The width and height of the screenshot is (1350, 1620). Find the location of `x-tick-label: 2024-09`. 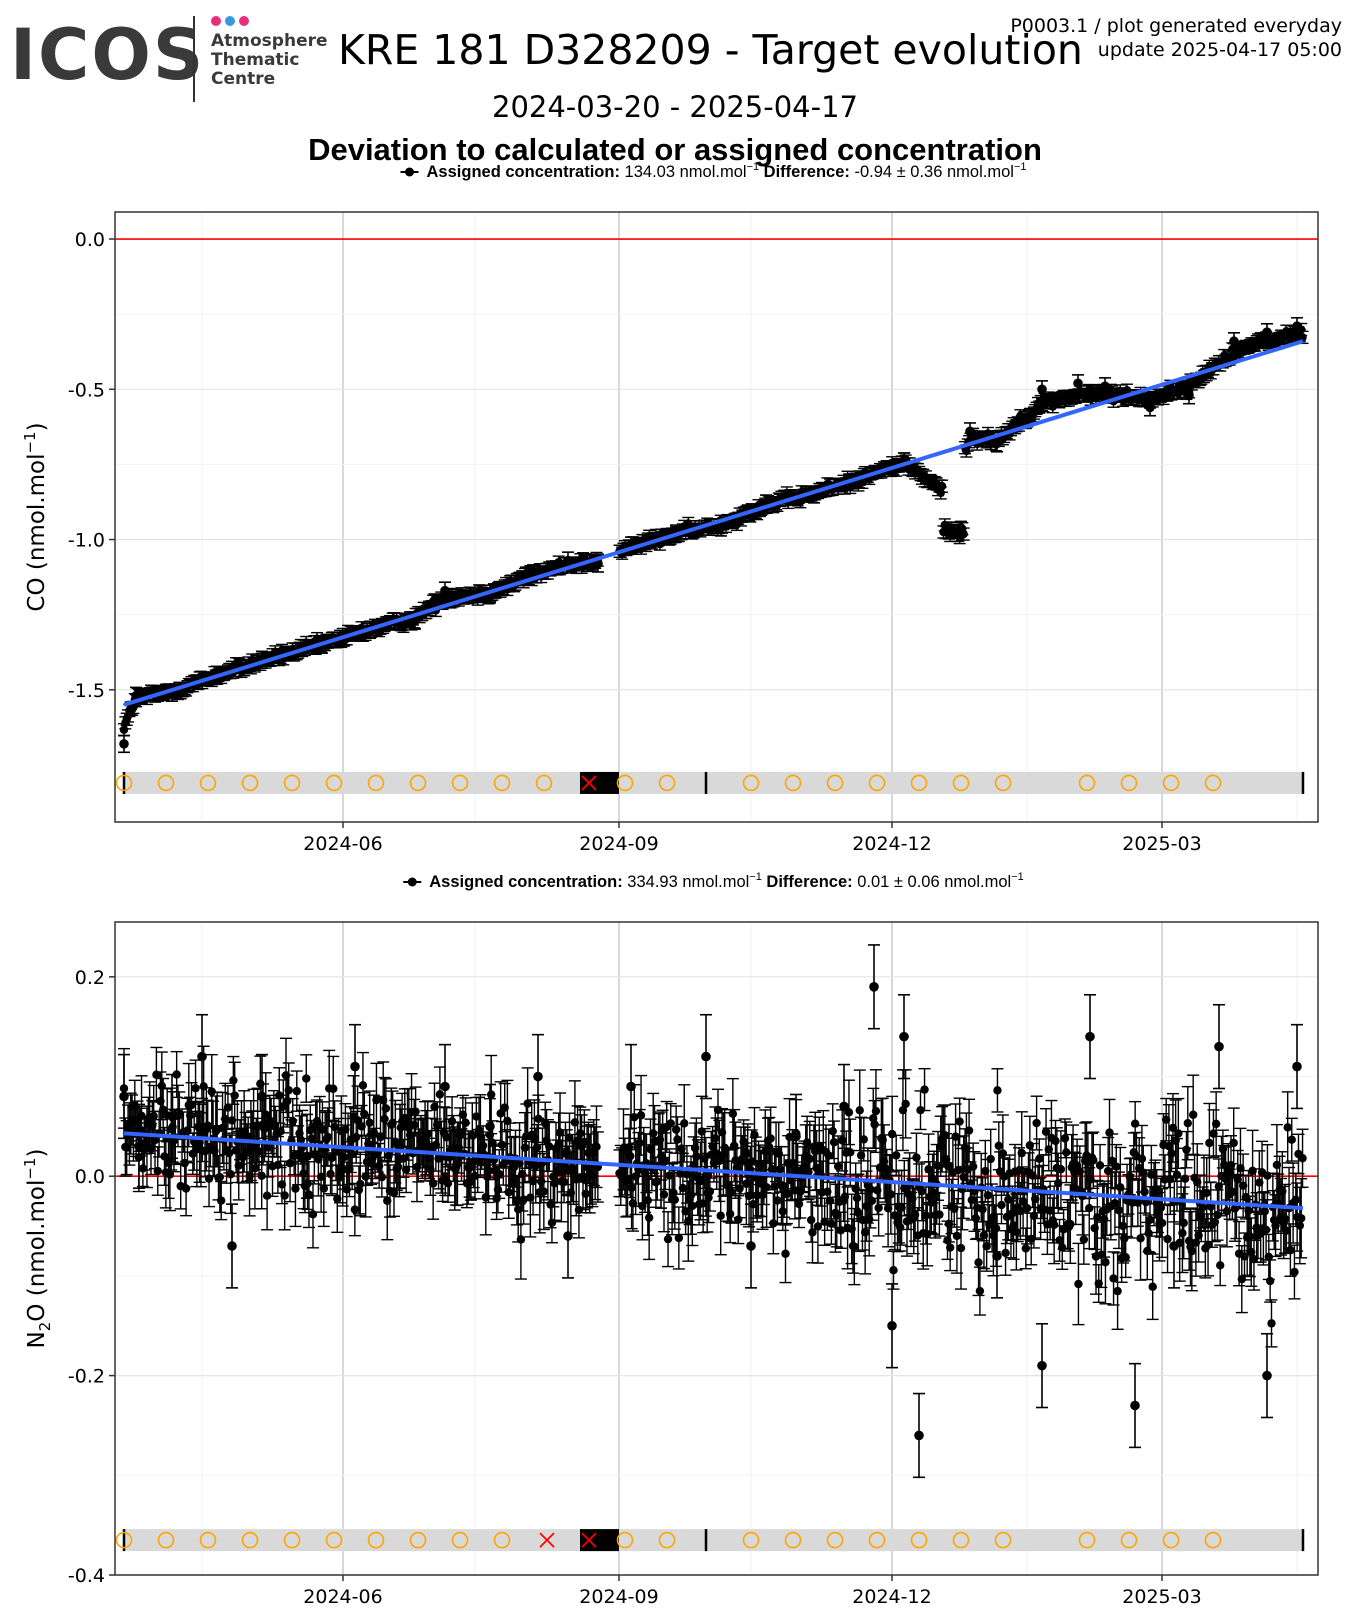

x-tick-label: 2024-09 is located at coordinates (618, 844).